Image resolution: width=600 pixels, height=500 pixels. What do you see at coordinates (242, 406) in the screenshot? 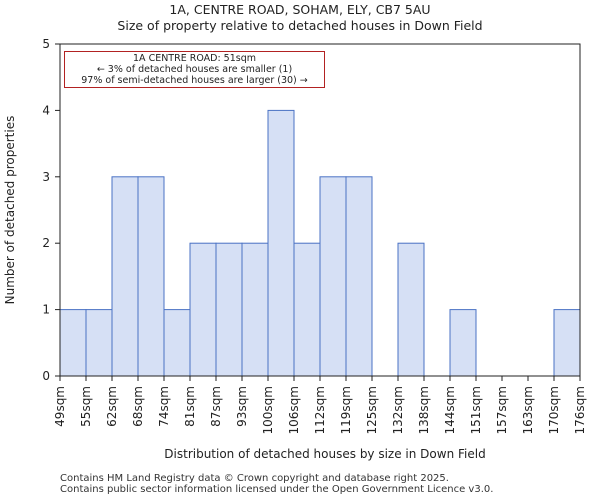
I see `x-tick-label: 93sqm` at bounding box center [242, 406].